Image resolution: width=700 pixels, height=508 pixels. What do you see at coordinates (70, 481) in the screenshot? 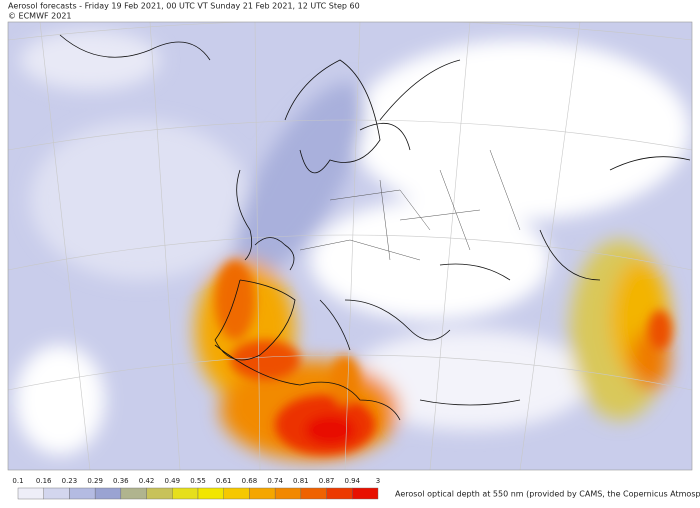
I see `legend-tick-label: 0.23` at bounding box center [70, 481].